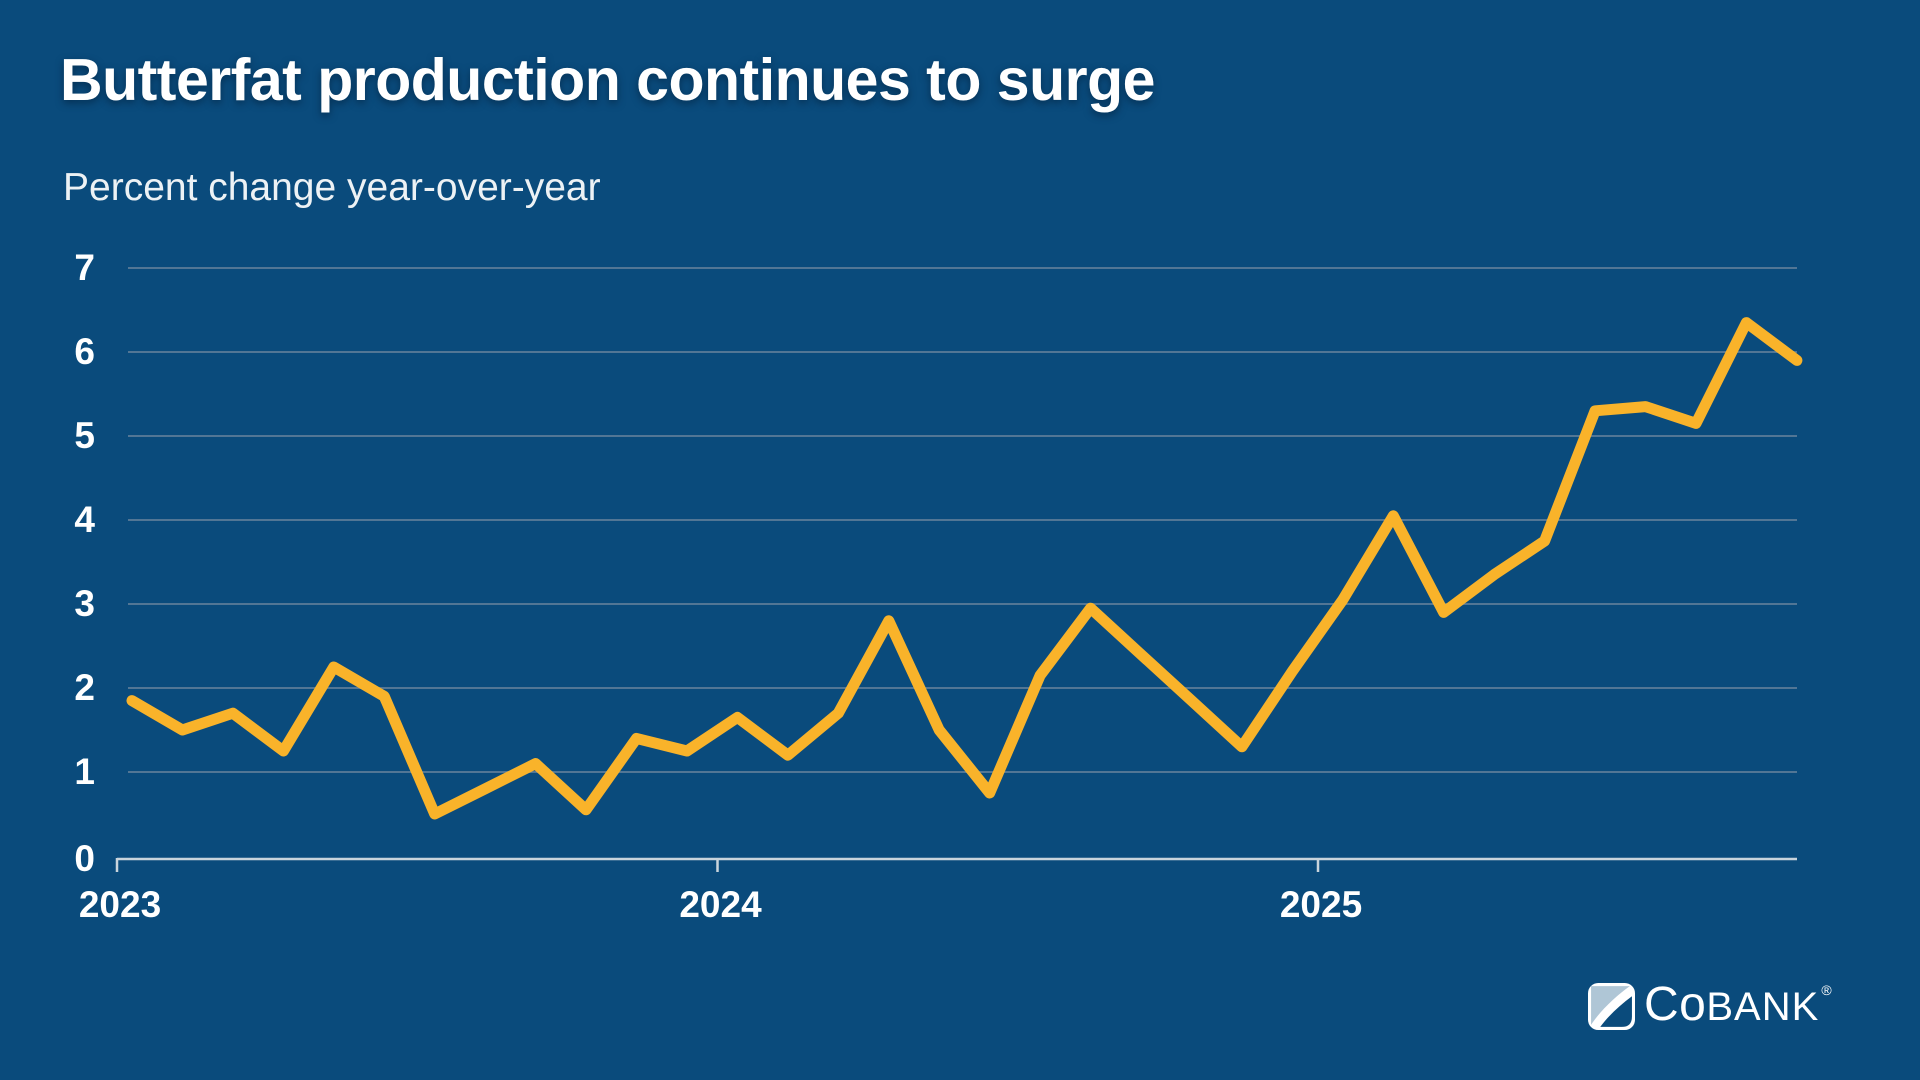 This screenshot has height=1080, width=1920. I want to click on x-tick-label: 2025, so click(1321, 904).